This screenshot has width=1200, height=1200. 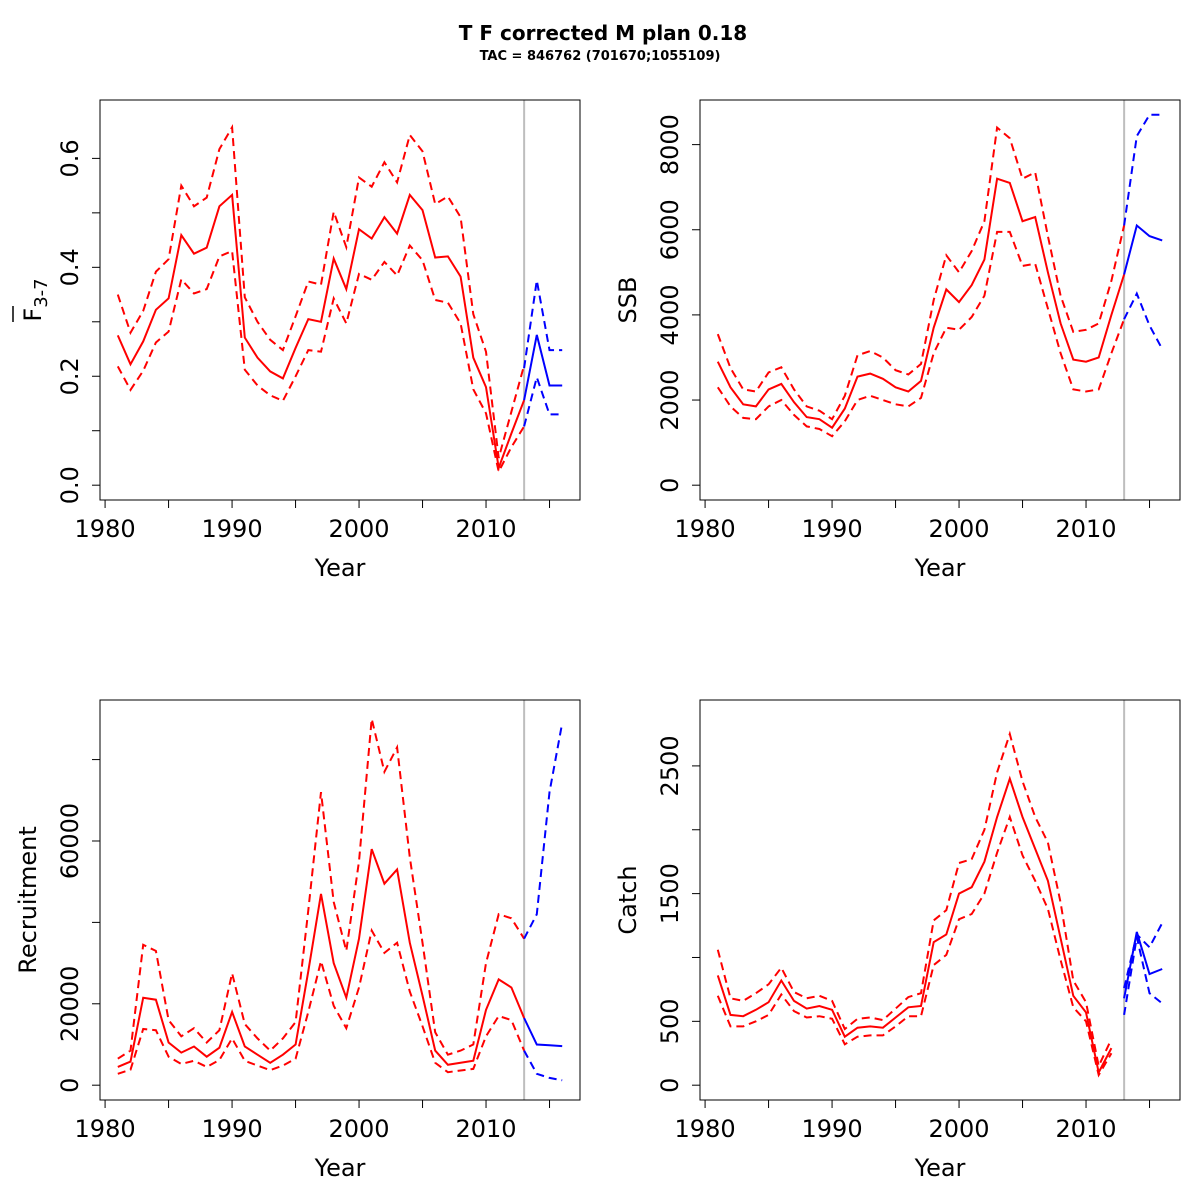 What do you see at coordinates (28, 899) in the screenshot?
I see `y-axis-label: Recruitment` at bounding box center [28, 899].